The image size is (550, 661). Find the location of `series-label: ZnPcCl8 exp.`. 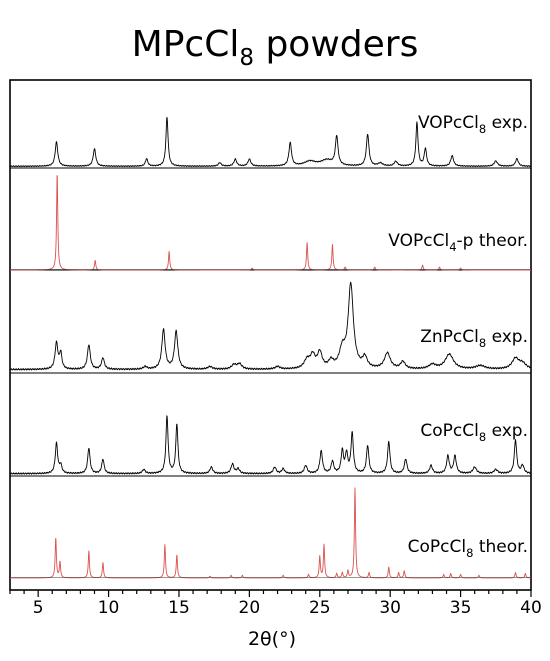

series-label: ZnPcCl8 exp. is located at coordinates (474, 338).